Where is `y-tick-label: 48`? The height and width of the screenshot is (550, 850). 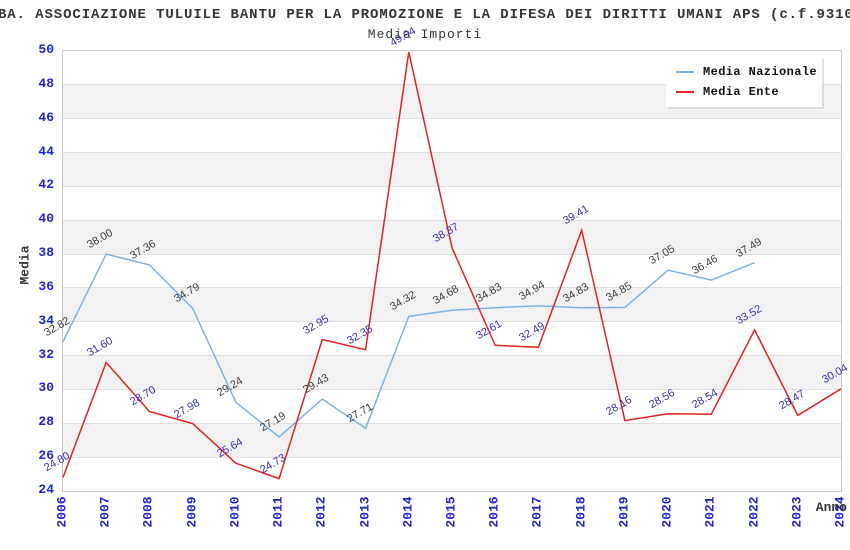 y-tick-label: 48 is located at coordinates (46, 83).